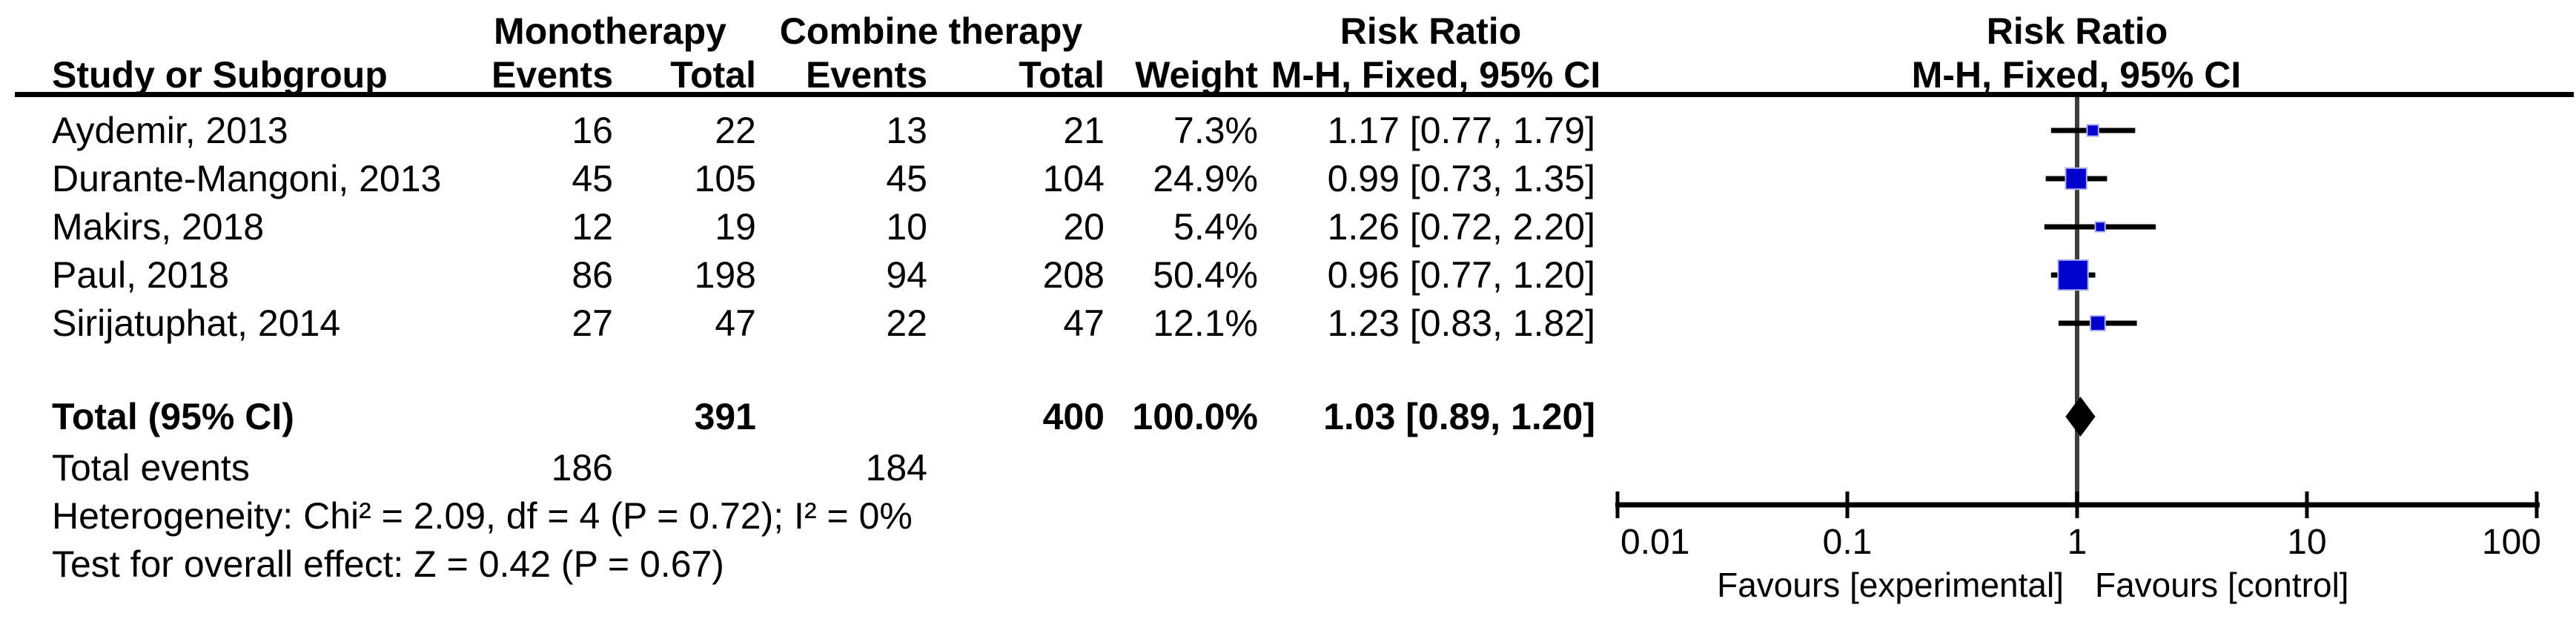 The width and height of the screenshot is (2576, 619). Describe the element at coordinates (1084, 131) in the screenshot. I see `comb-total: 21` at that location.